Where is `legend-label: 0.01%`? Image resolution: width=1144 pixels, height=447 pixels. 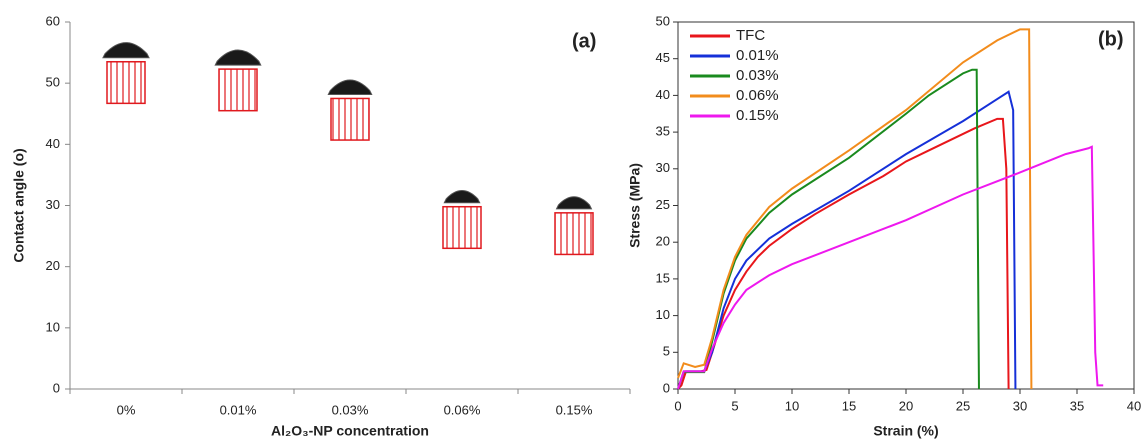
legend-label: 0.01% is located at coordinates (757, 55).